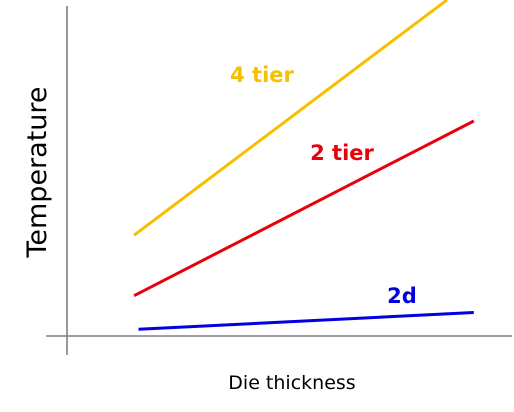  What do you see at coordinates (402, 296) in the screenshot?
I see `series-label-2d: 2d` at bounding box center [402, 296].